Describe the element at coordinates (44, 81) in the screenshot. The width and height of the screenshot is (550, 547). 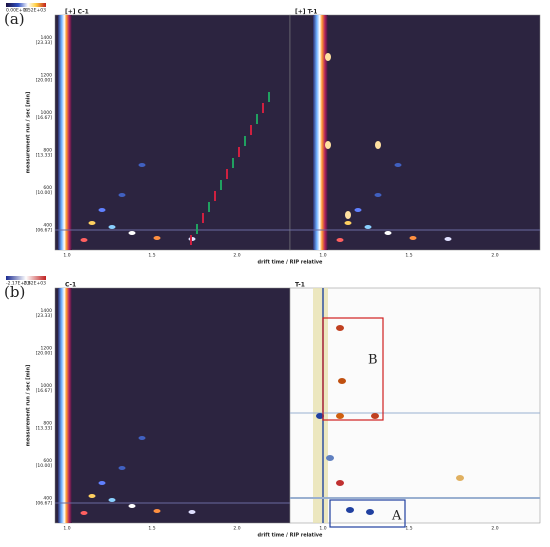
I see `y-tick-label: [20.00]` at that location.